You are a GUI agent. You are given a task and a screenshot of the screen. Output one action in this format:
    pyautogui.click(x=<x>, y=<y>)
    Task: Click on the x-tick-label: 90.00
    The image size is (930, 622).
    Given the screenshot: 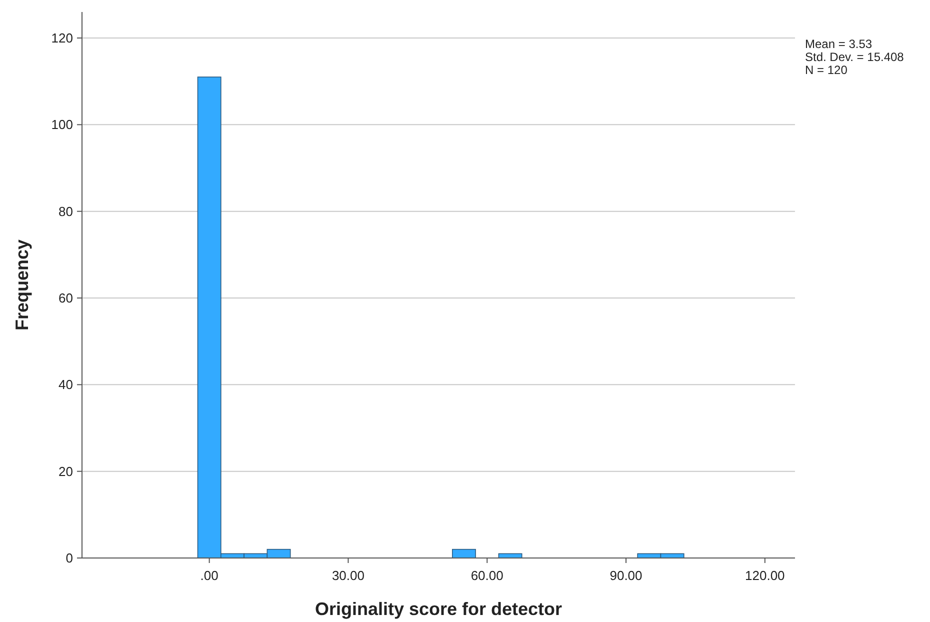 What is the action you would take?
    pyautogui.click(x=626, y=575)
    